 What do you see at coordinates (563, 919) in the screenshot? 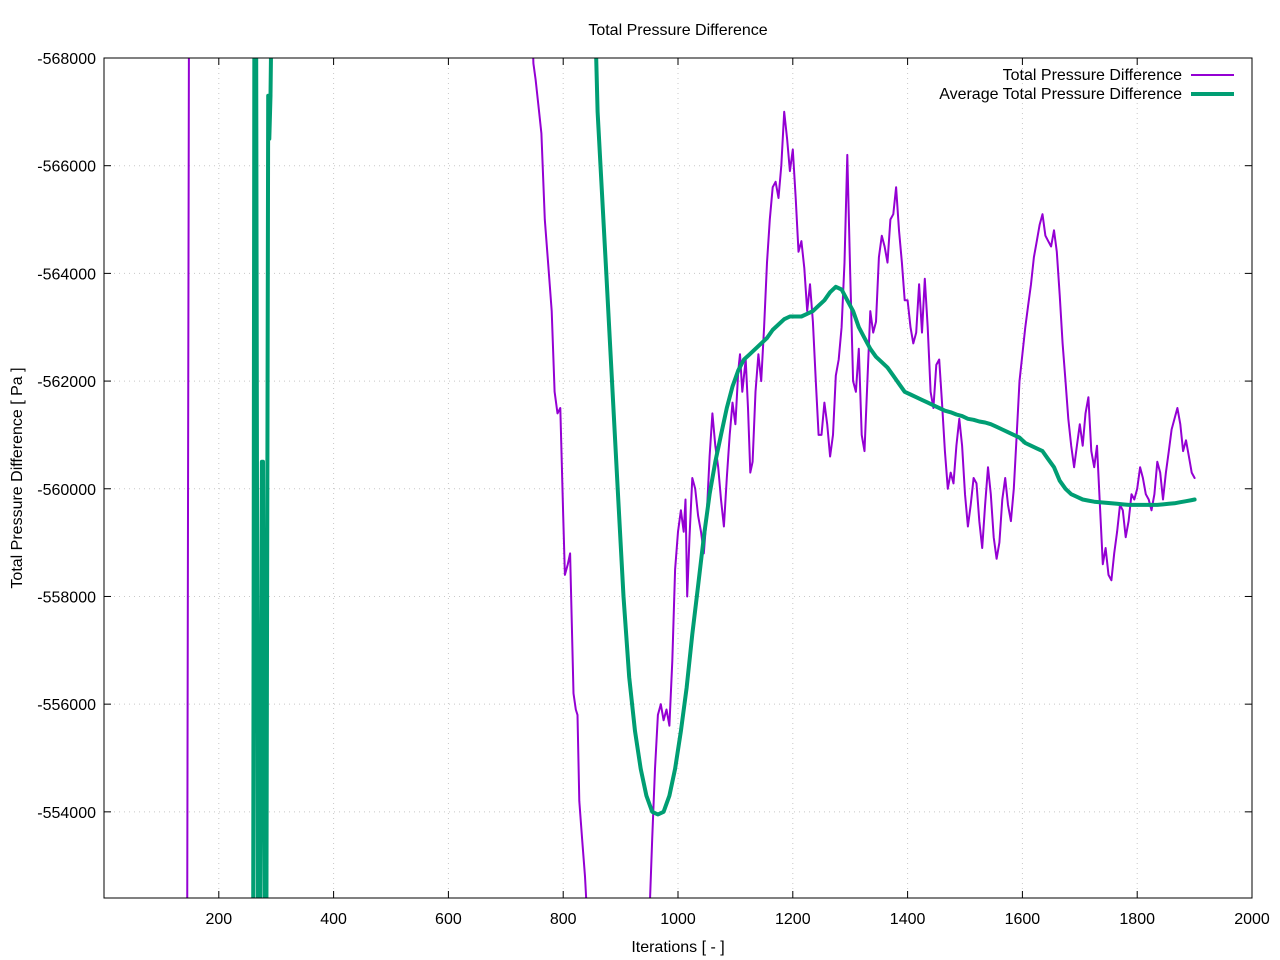
I see `x-tick-label: 800` at bounding box center [563, 919].